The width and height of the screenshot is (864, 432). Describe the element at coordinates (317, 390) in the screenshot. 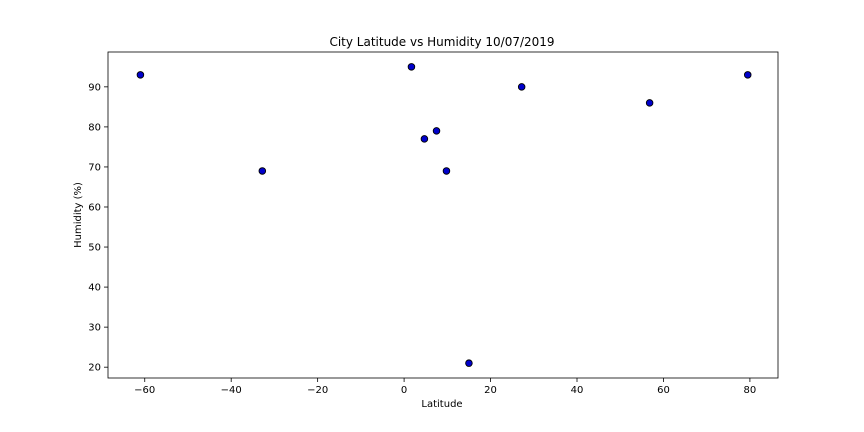

I see `x-tick-label: −20` at that location.